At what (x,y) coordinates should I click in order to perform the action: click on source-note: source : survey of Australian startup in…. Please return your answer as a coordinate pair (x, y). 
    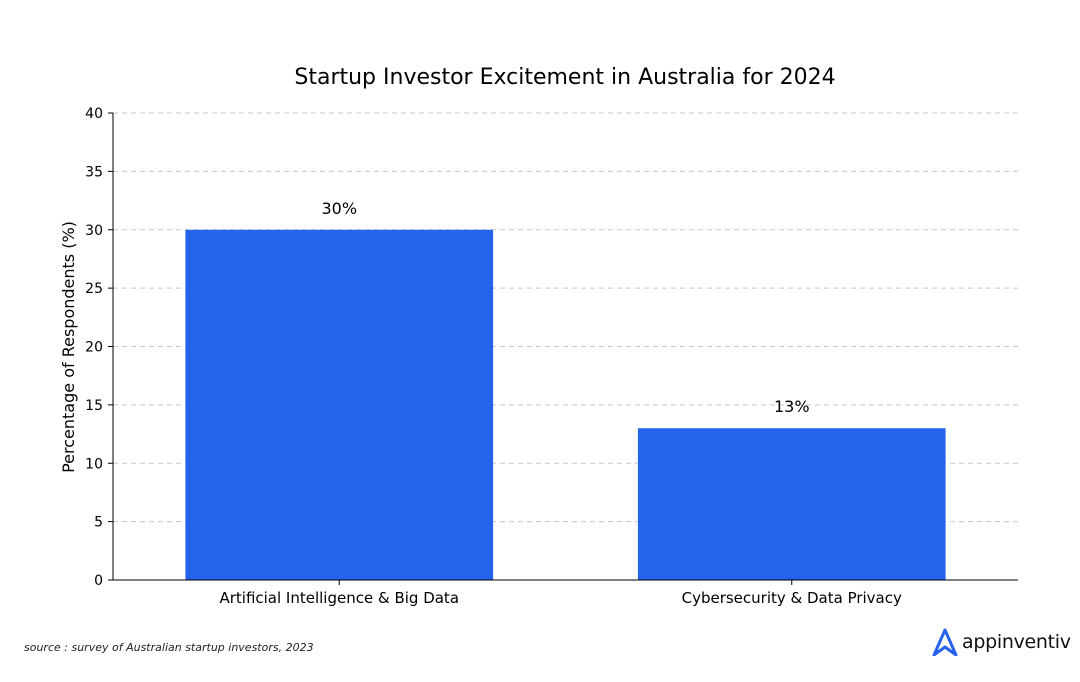
    Looking at the image, I should click on (169, 647).